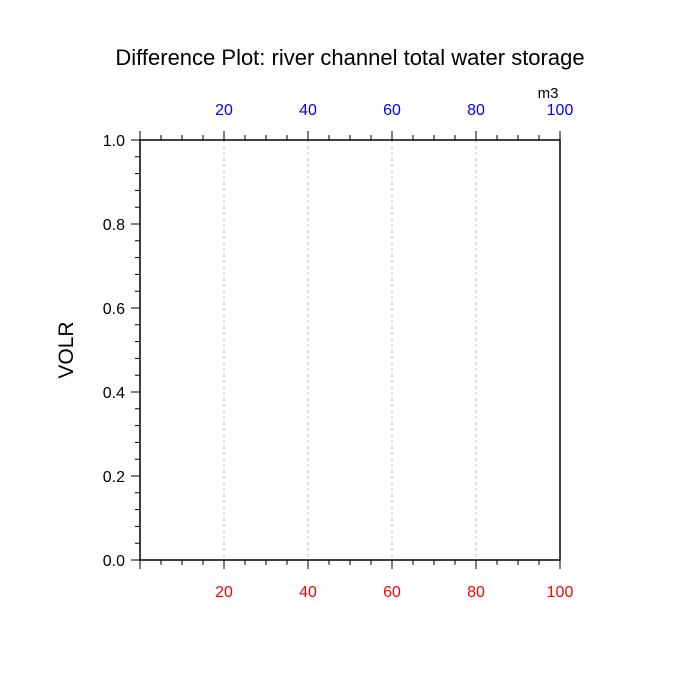  What do you see at coordinates (476, 110) in the screenshot?
I see `x-tick-label-top: 80` at bounding box center [476, 110].